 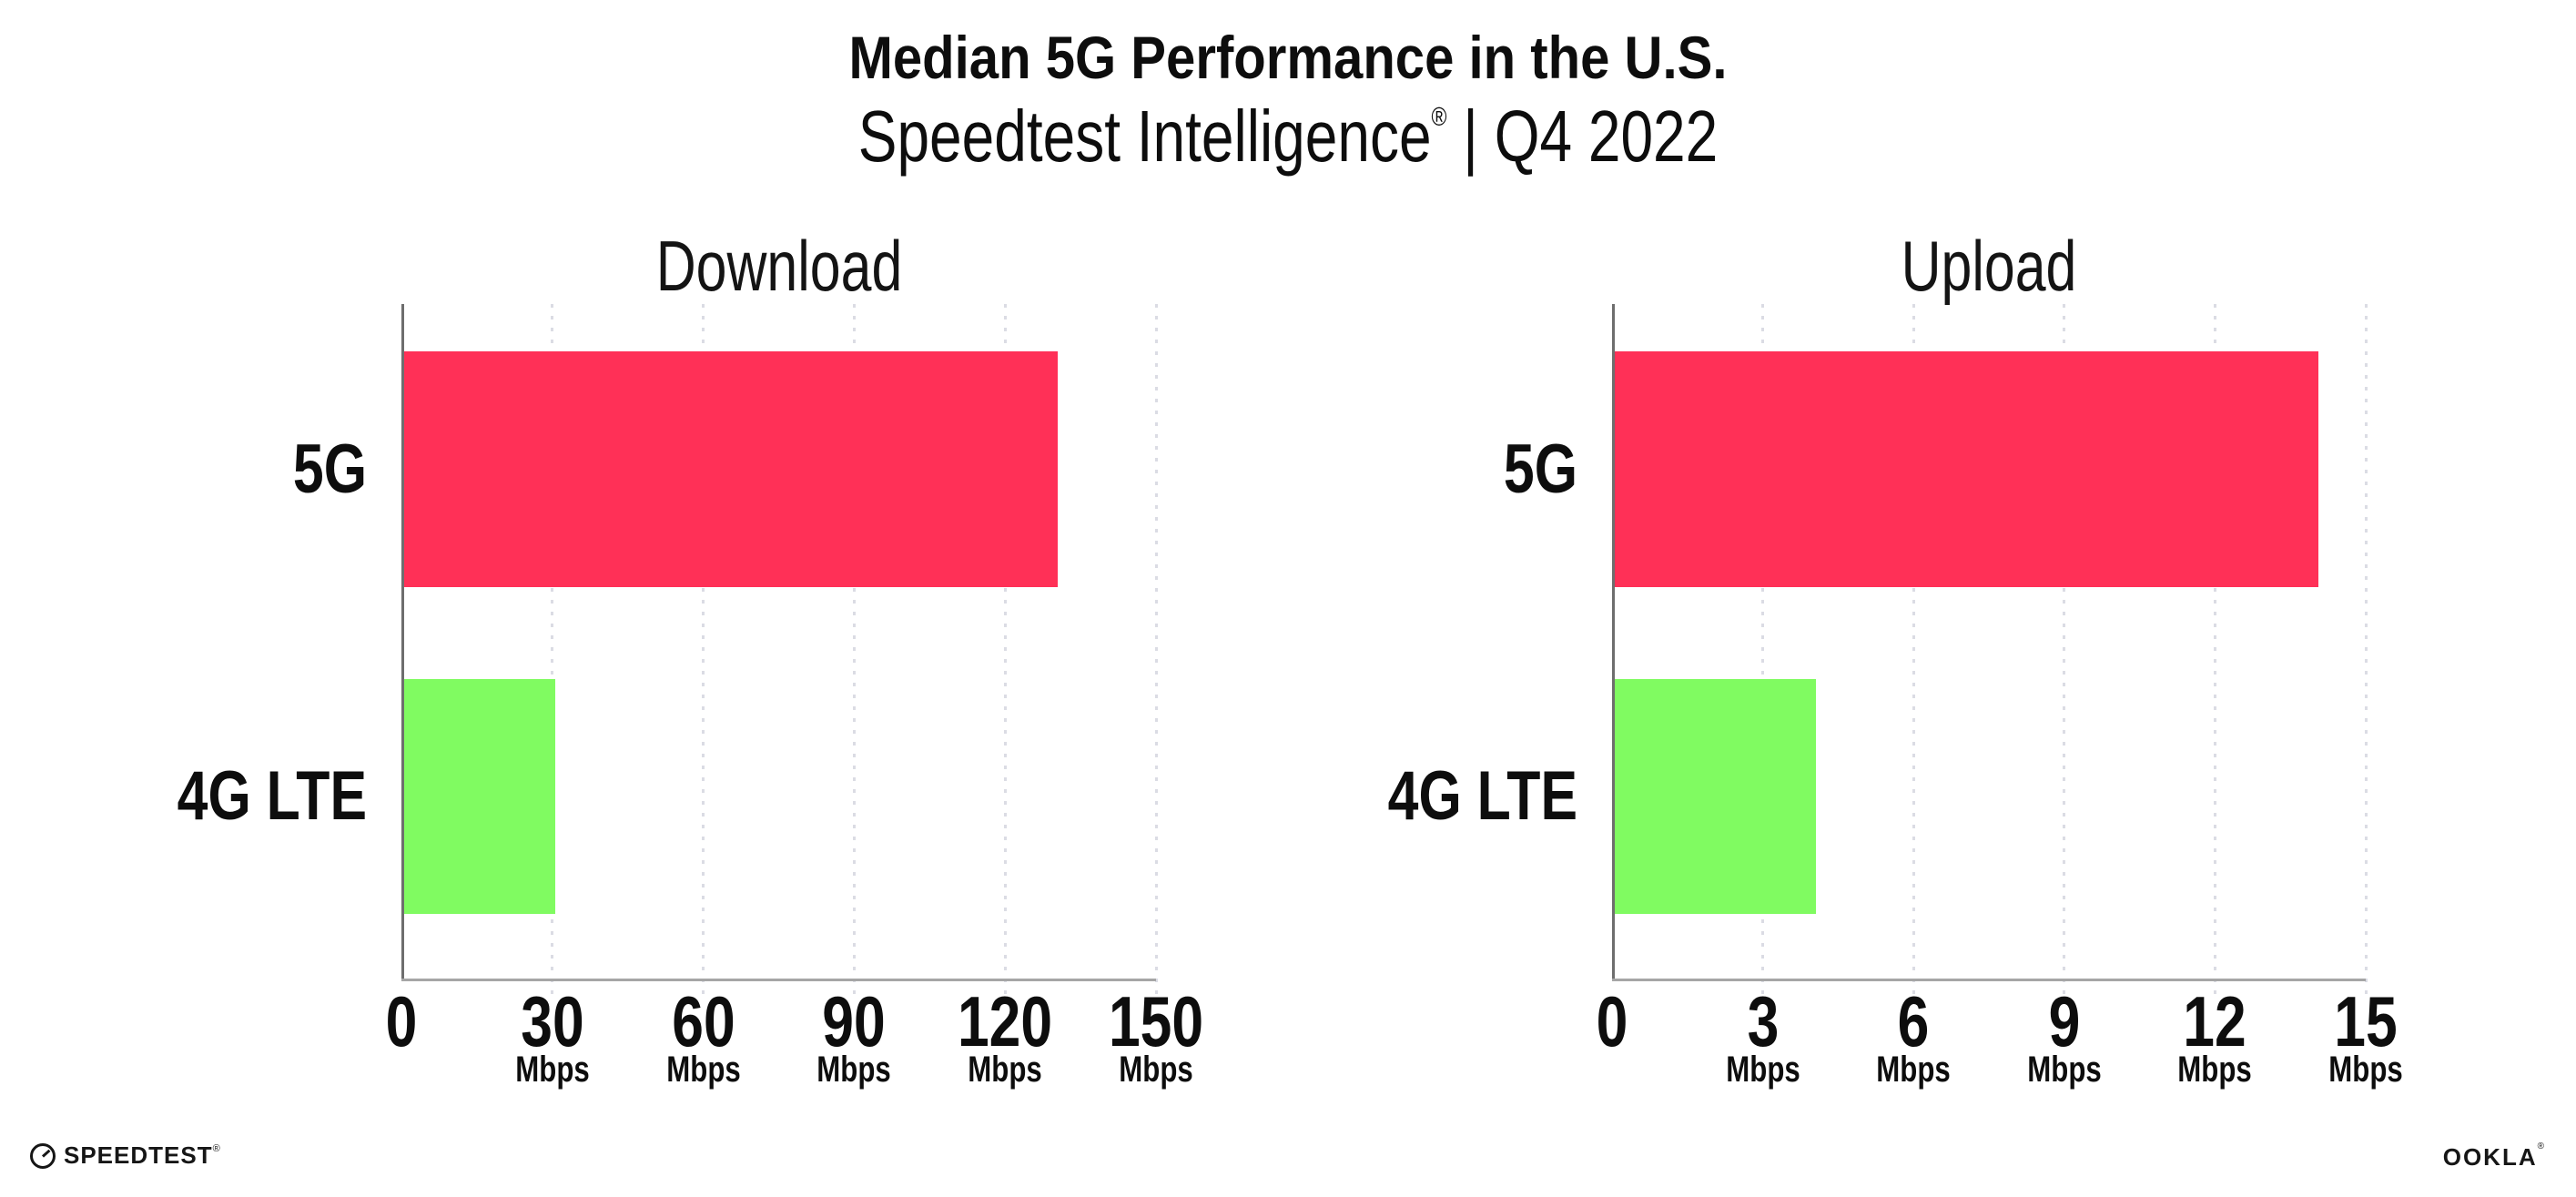 I want to click on tick-label-upload-15: 15, so click(x=2366, y=1021).